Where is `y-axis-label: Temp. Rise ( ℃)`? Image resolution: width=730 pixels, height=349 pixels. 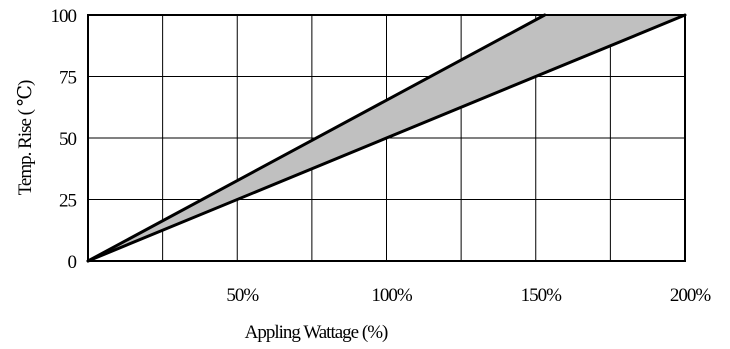
y-axis-label: Temp. Rise ( ℃) is located at coordinates (25, 137).